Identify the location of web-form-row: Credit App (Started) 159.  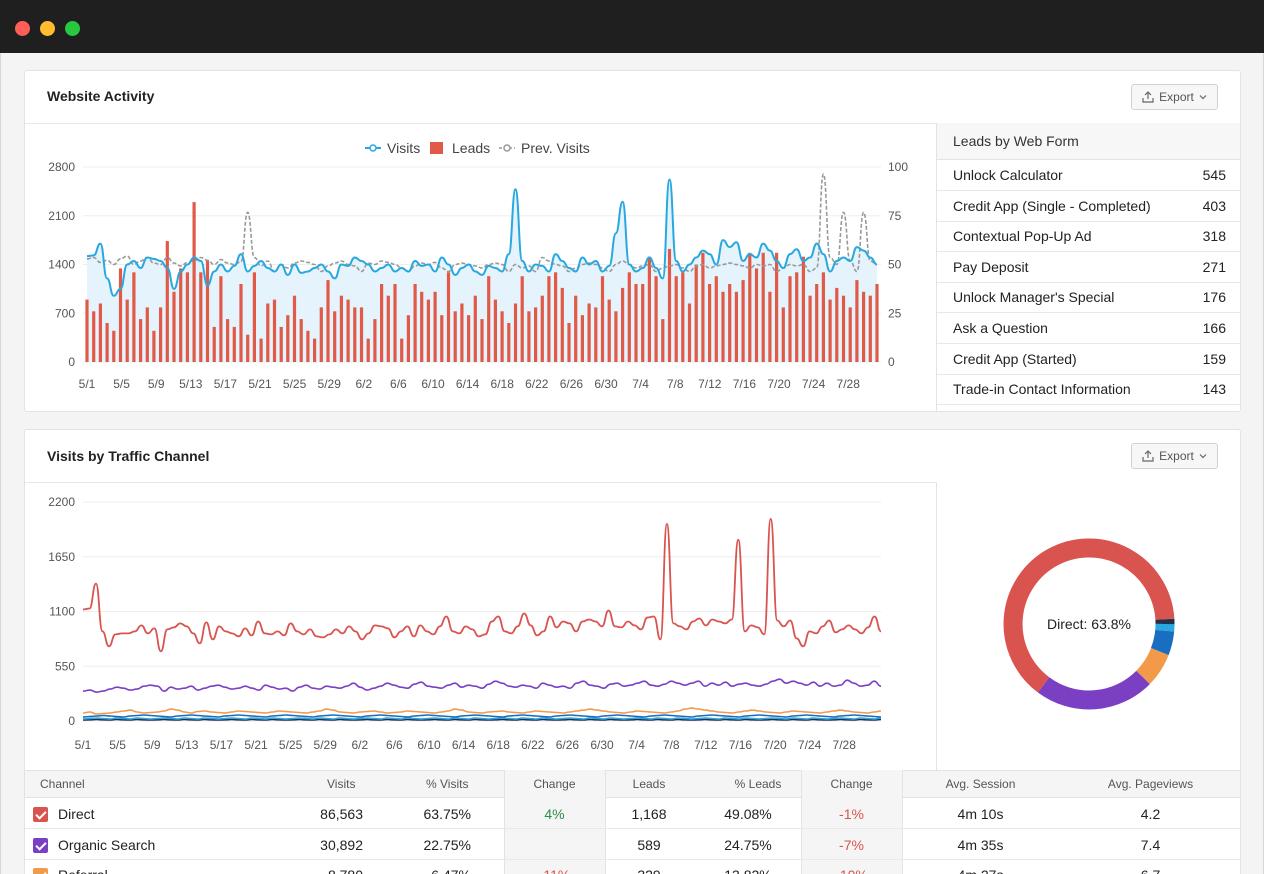
(1088, 359).